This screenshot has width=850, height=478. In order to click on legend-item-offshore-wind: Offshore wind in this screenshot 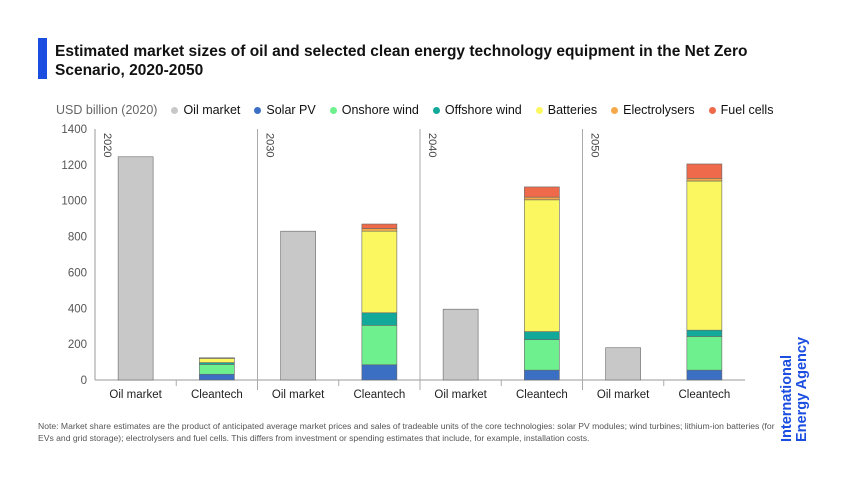, I will do `click(477, 110)`.